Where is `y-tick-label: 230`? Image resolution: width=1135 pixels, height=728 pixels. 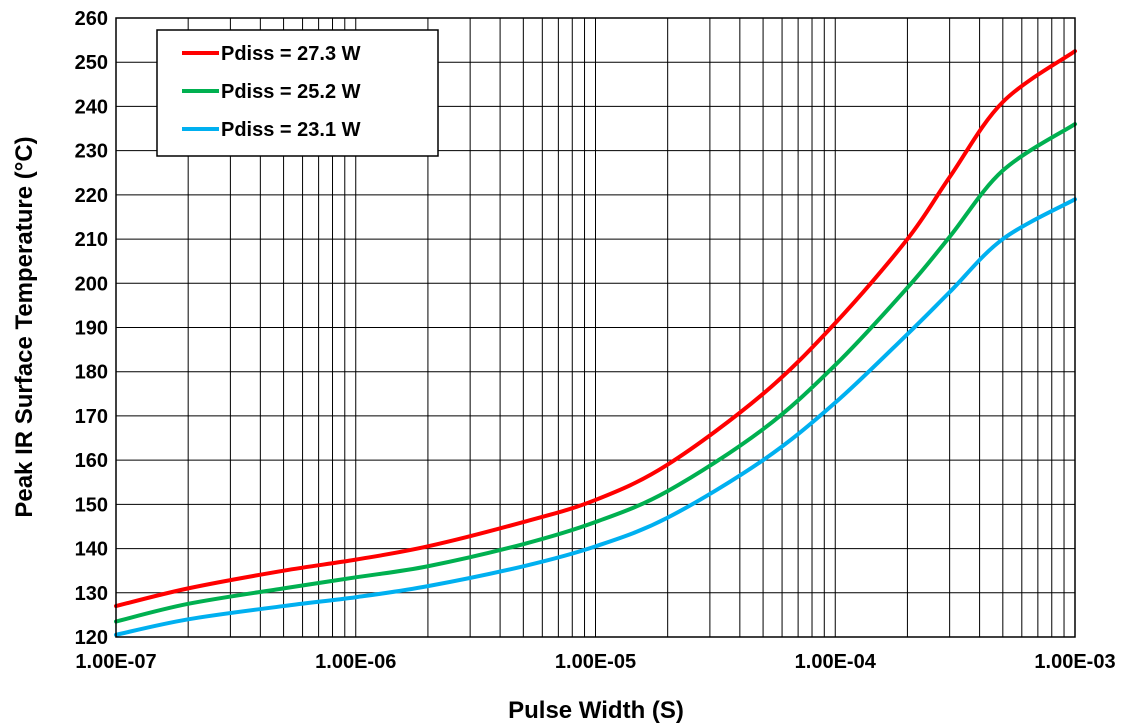 y-tick-label: 230 is located at coordinates (91, 152).